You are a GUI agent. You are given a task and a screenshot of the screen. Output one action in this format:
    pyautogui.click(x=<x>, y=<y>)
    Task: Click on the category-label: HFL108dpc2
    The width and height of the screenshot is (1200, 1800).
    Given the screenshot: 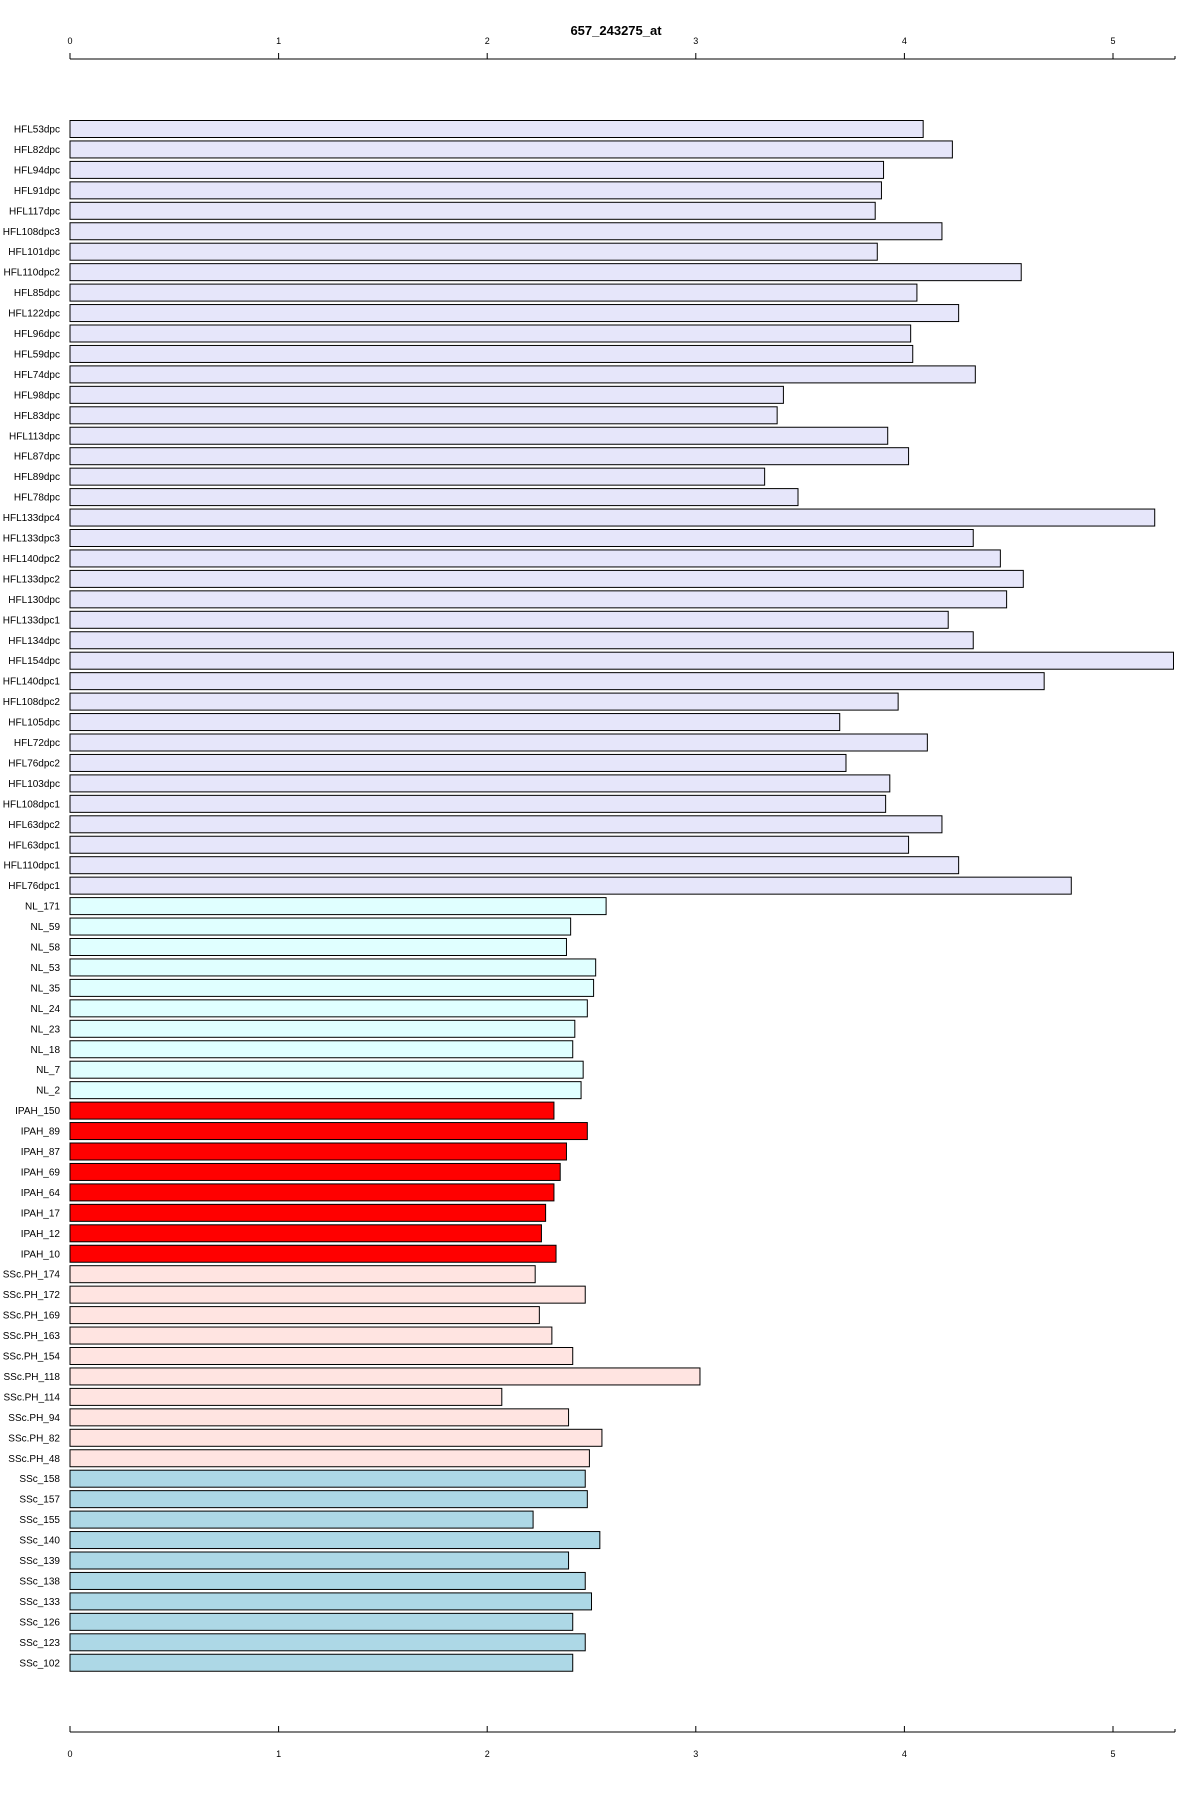 What is the action you would take?
    pyautogui.click(x=32, y=702)
    